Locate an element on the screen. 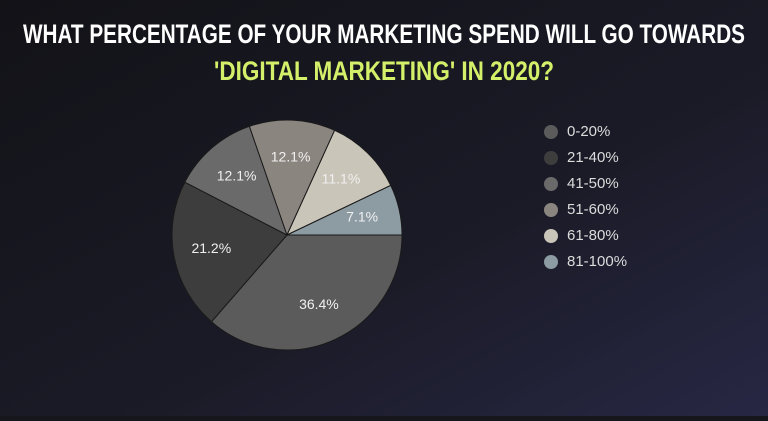  legend-label: 61-80% is located at coordinates (593, 235).